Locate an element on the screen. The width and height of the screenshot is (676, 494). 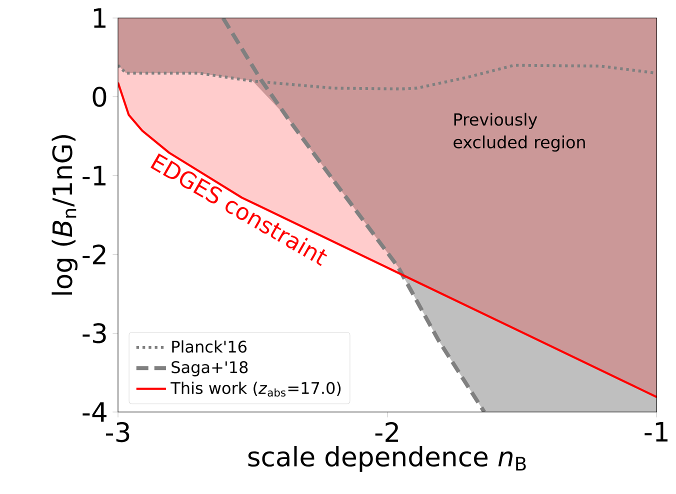
legend-label: Planck'16 is located at coordinates (209, 346).